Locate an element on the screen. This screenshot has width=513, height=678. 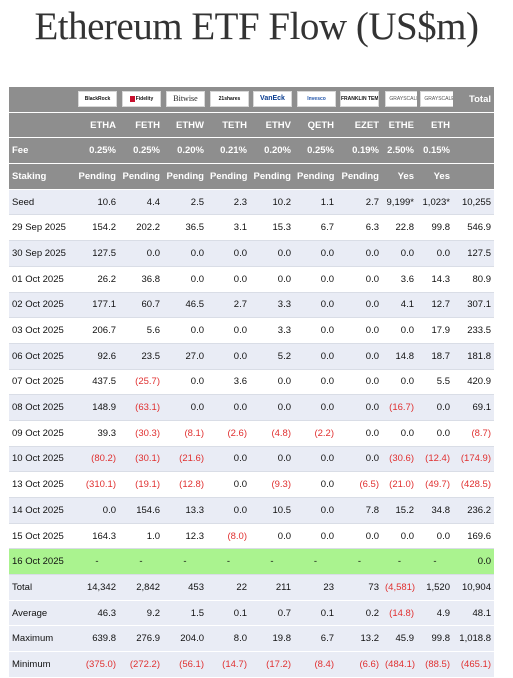
ticker-row: ETHA FETH ETHW TETH ETHV QETH EZET ETHE ETH is located at coordinates (251, 125).